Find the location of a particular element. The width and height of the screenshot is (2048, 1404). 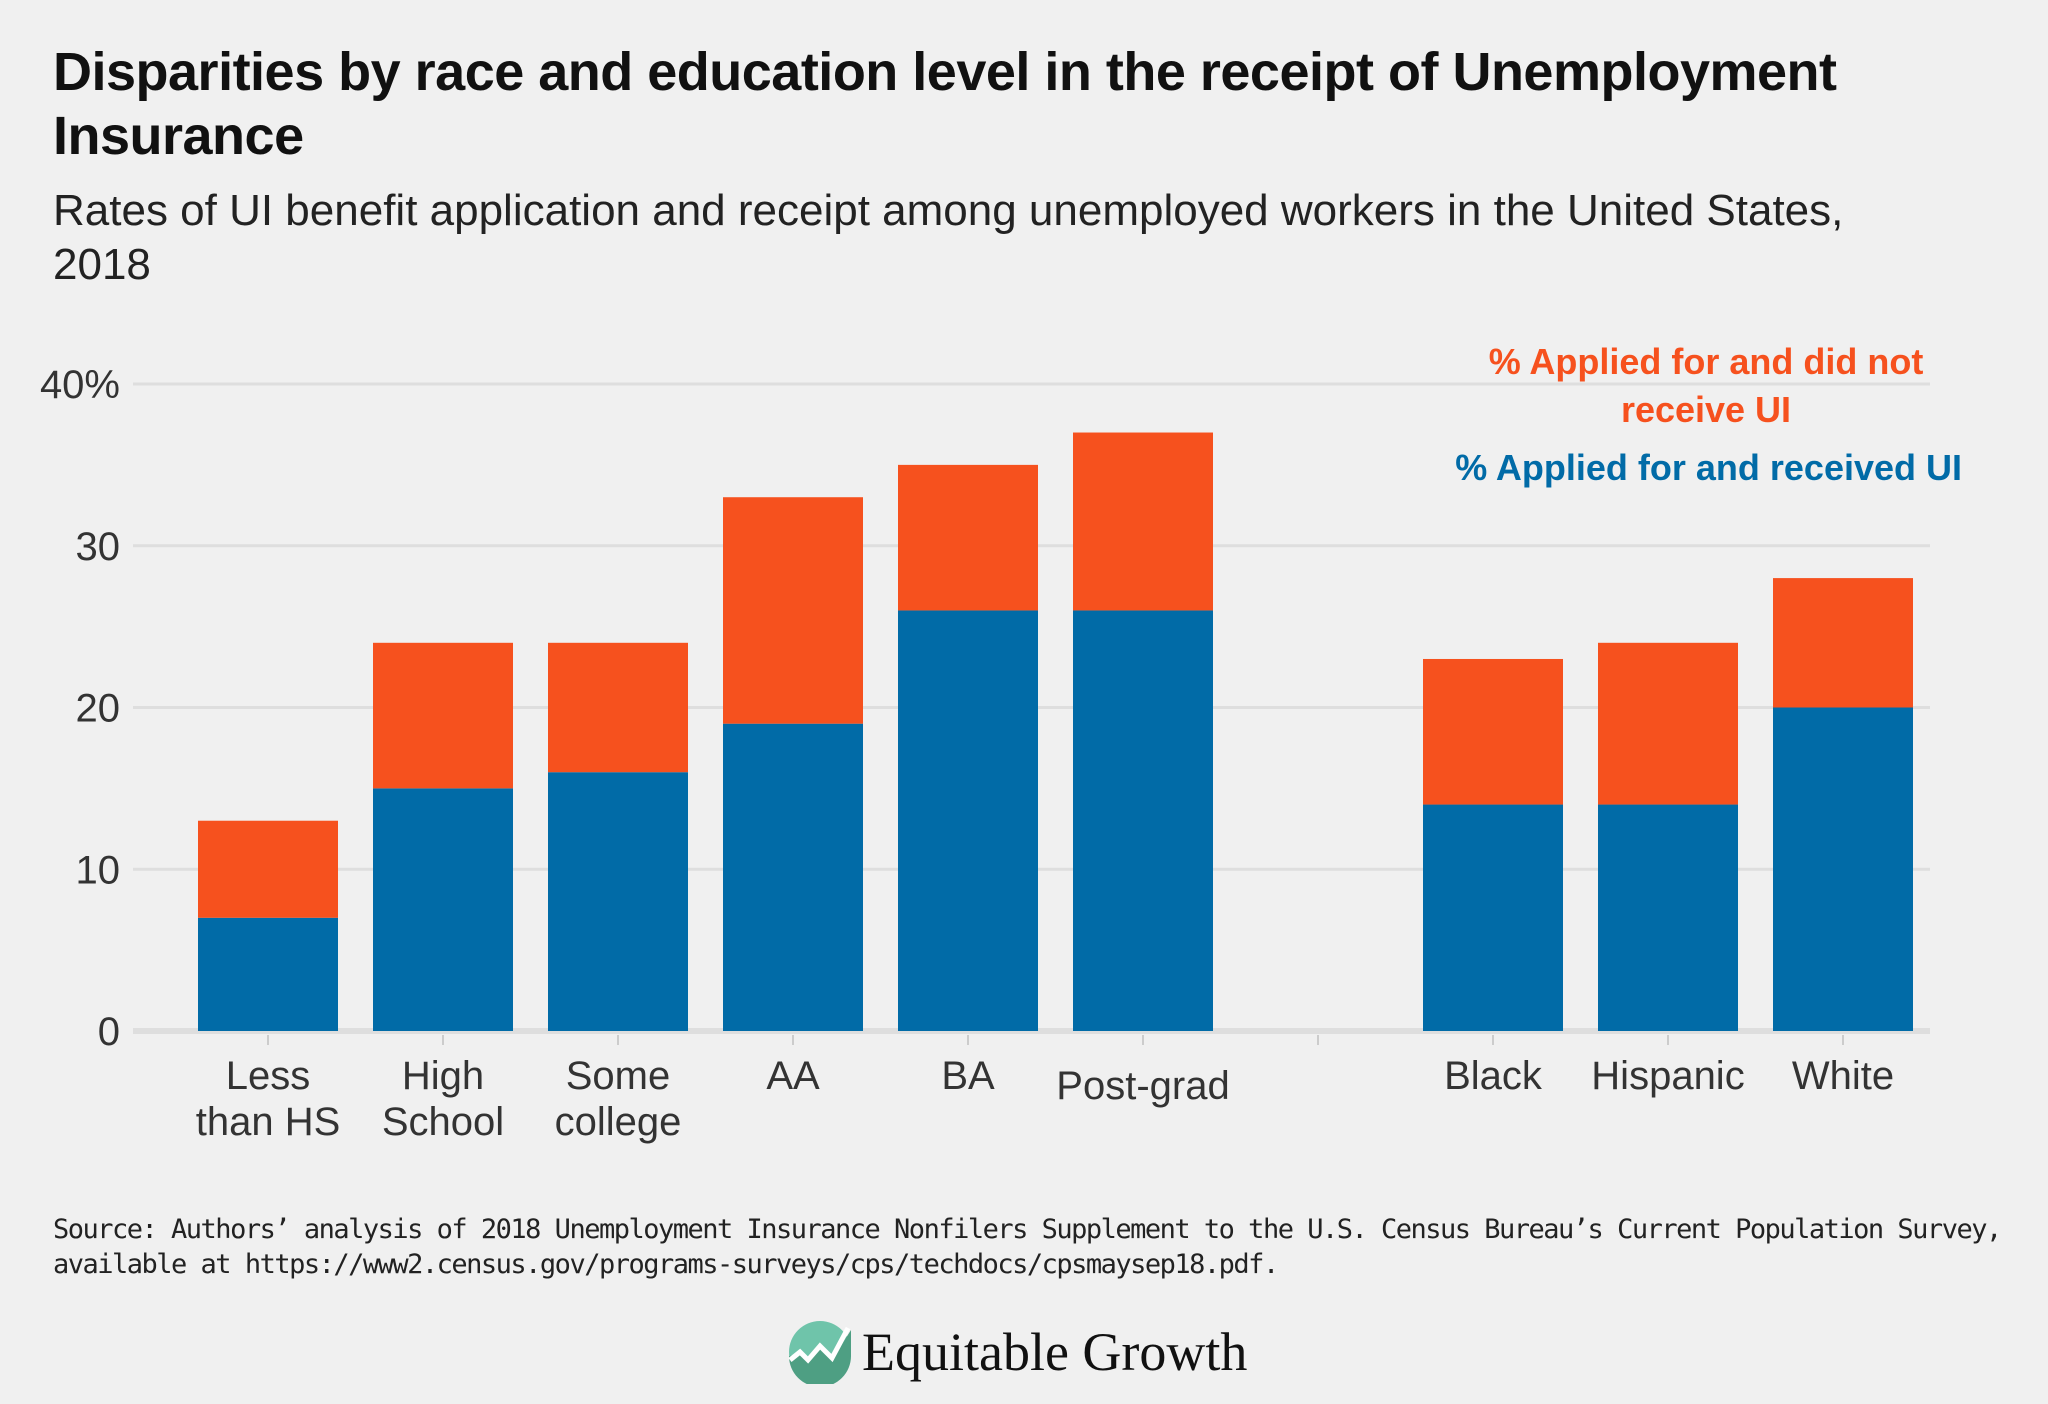

x-tick-label: Post-grad is located at coordinates (1142, 1086).